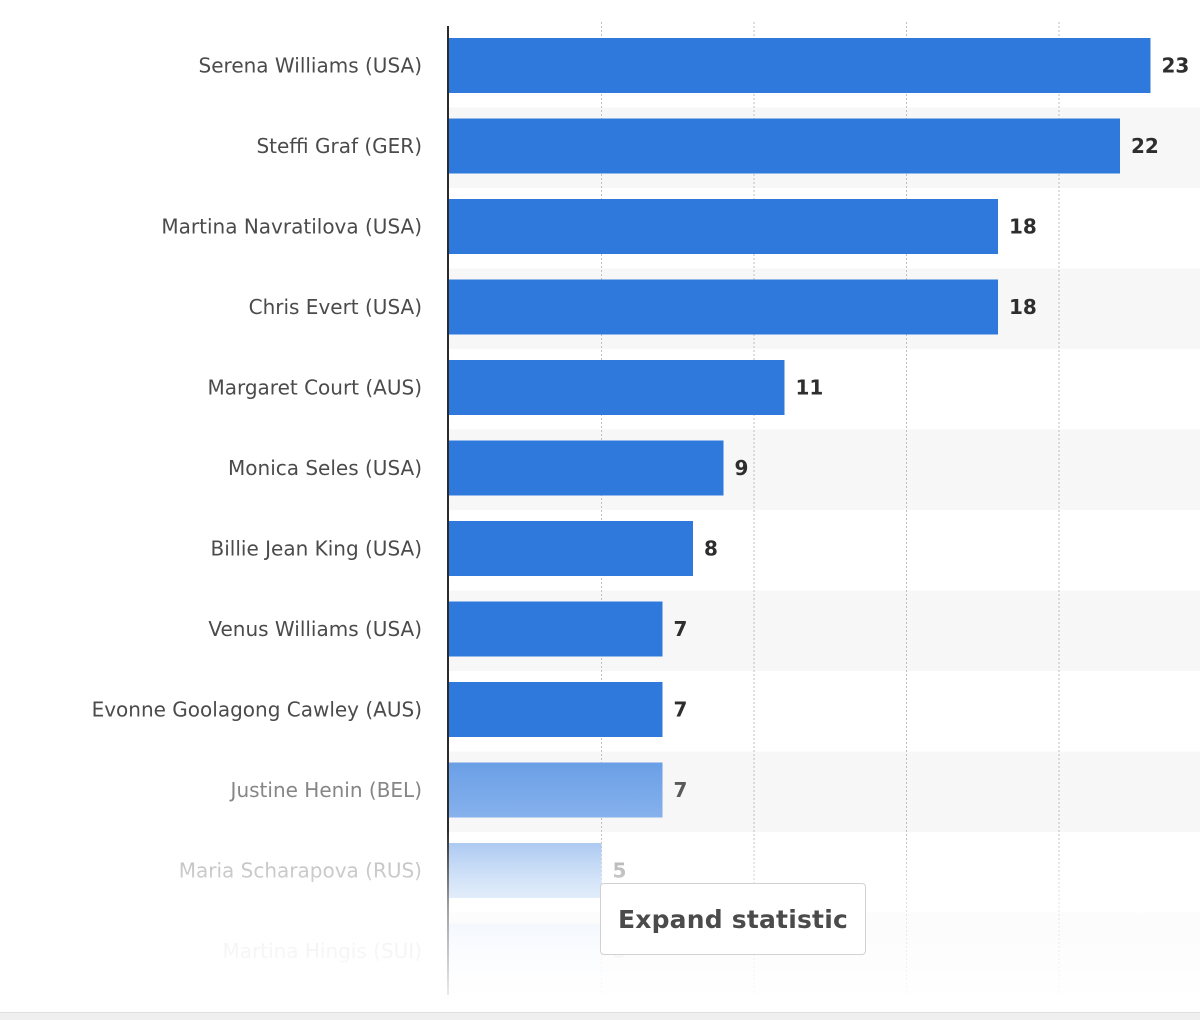 Image resolution: width=1200 pixels, height=1020 pixels. I want to click on value-label: 23, so click(1176, 66).